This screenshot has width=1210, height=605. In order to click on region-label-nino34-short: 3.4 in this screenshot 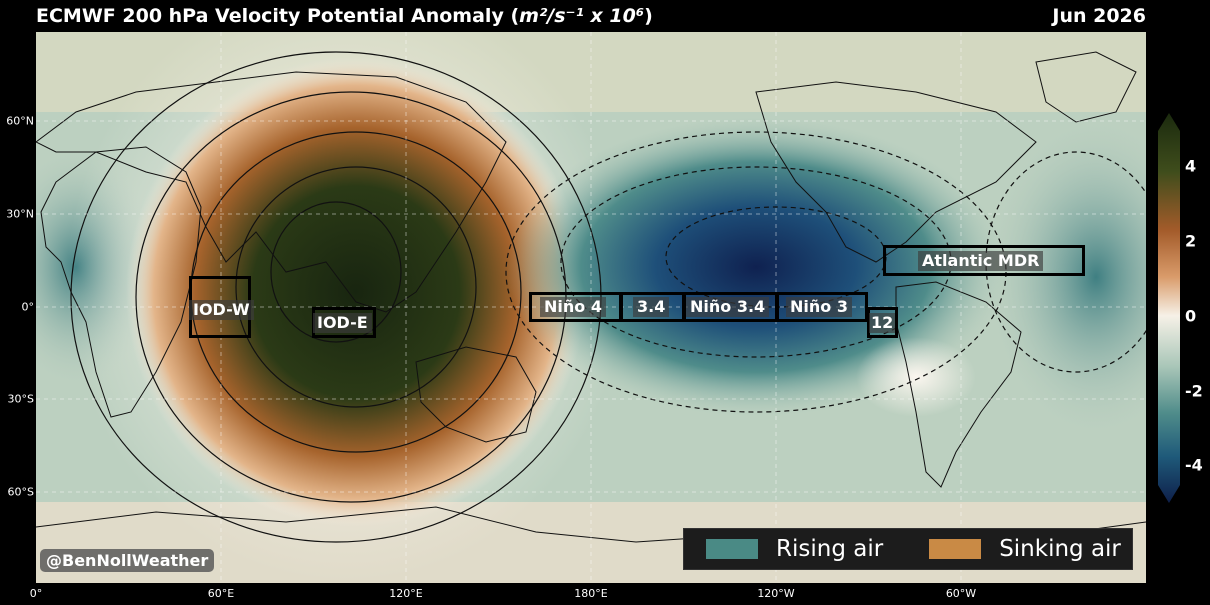, I will do `click(651, 307)`.